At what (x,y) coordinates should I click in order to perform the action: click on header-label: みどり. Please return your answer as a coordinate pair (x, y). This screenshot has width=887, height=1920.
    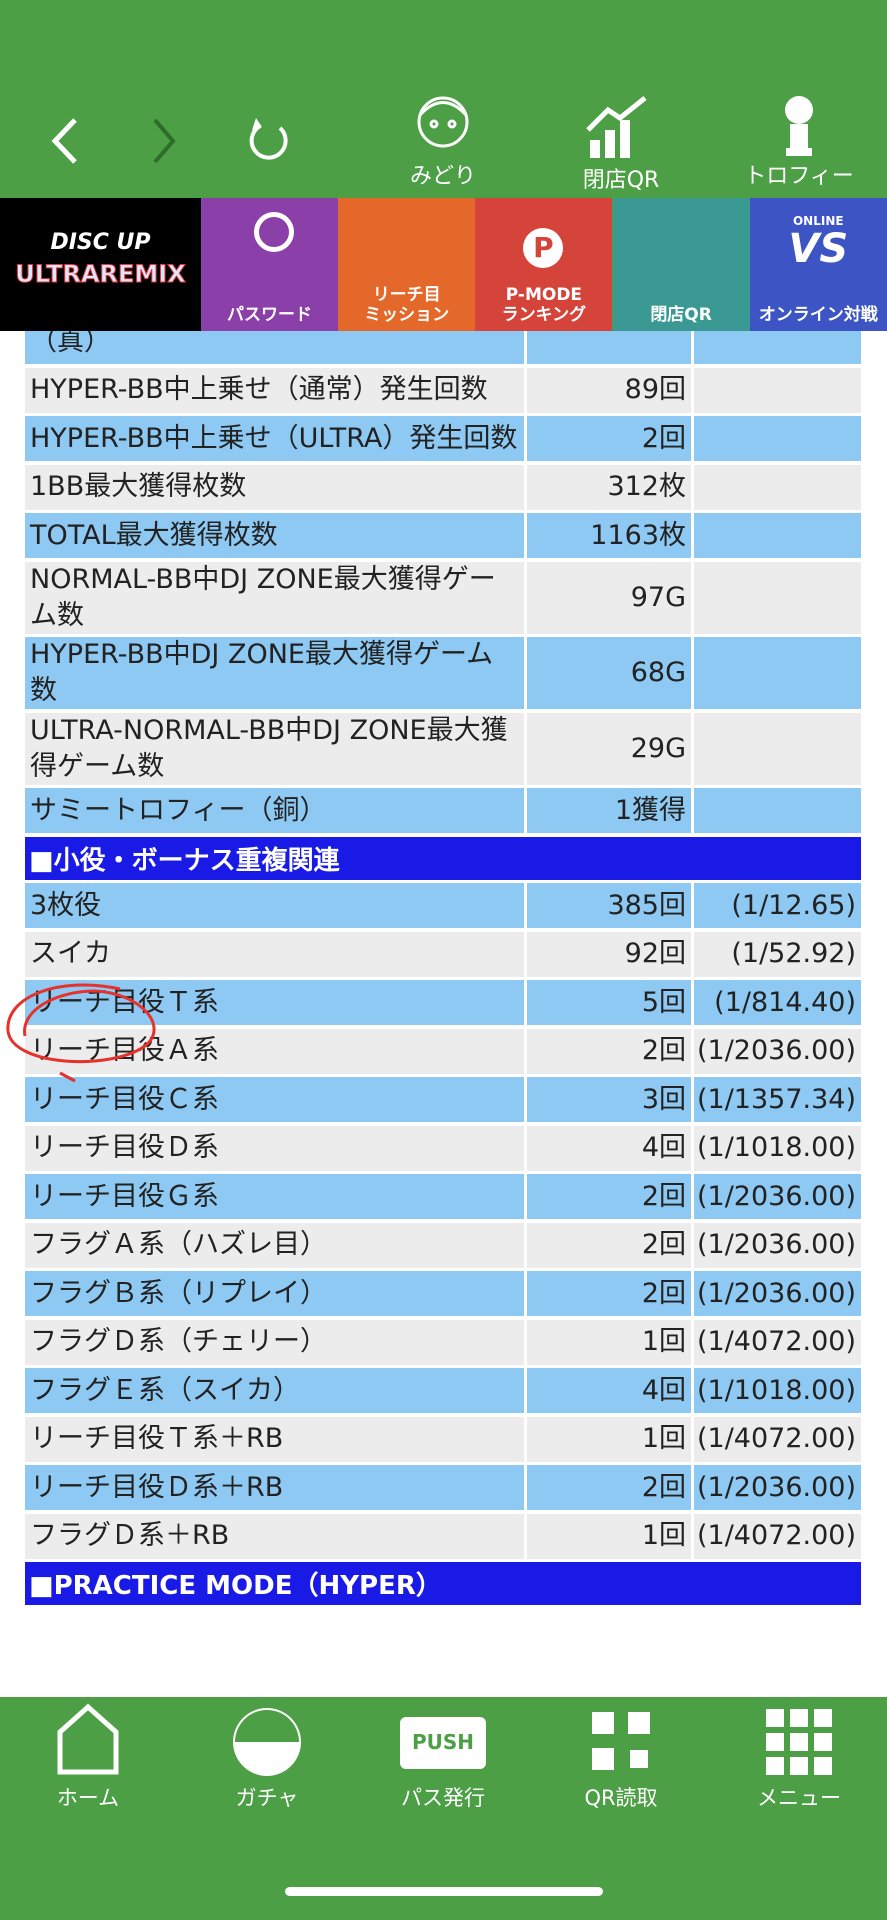
    Looking at the image, I should click on (442, 176).